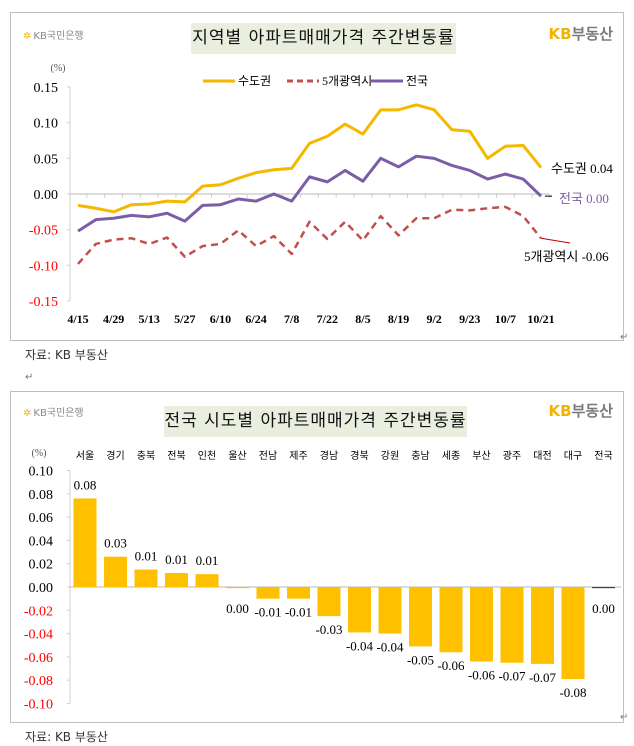 Image resolution: width=634 pixels, height=746 pixels. Describe the element at coordinates (41, 495) in the screenshot. I see `y-tick-label: 0.08` at that location.